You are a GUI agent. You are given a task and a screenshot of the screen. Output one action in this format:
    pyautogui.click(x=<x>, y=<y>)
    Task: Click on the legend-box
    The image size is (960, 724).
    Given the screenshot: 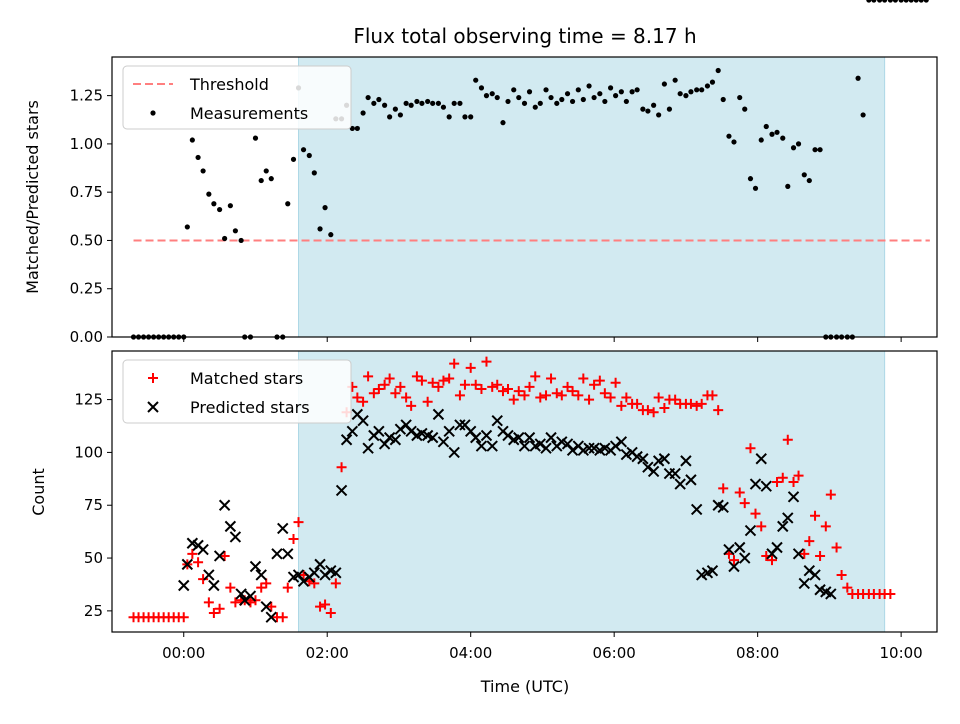 What is the action you would take?
    pyautogui.click(x=237, y=391)
    